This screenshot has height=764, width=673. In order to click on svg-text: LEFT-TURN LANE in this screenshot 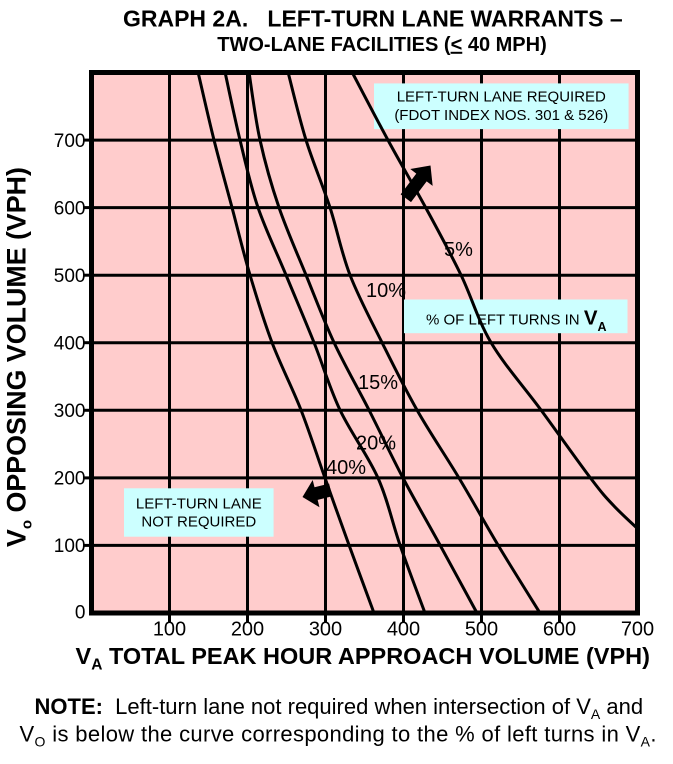, I will do `click(199, 504)`.